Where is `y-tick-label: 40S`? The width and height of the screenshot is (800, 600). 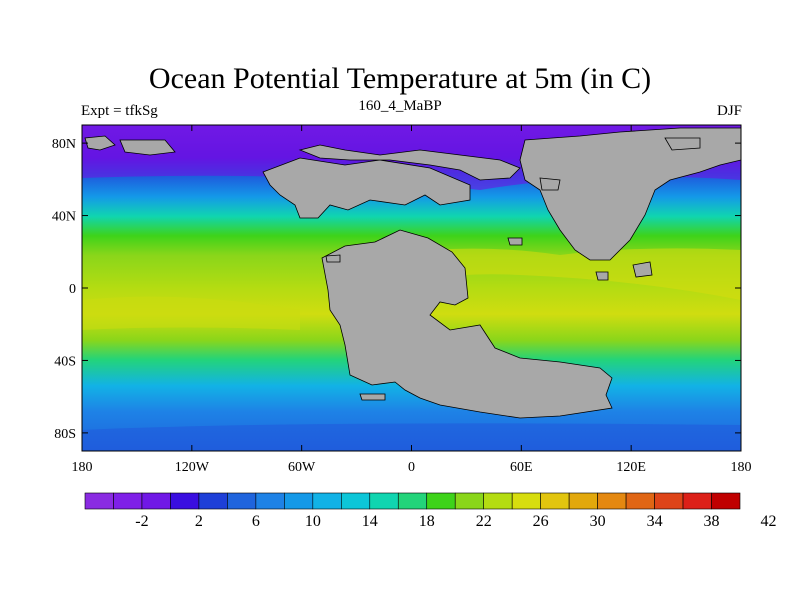 y-tick-label: 40S is located at coordinates (65, 361).